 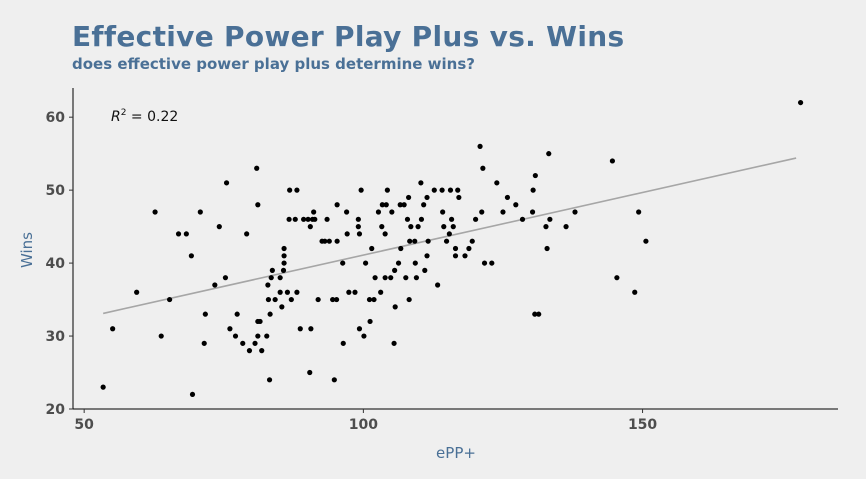 What do you see at coordinates (363, 425) in the screenshot?
I see `x-tick-label: 100` at bounding box center [363, 425].